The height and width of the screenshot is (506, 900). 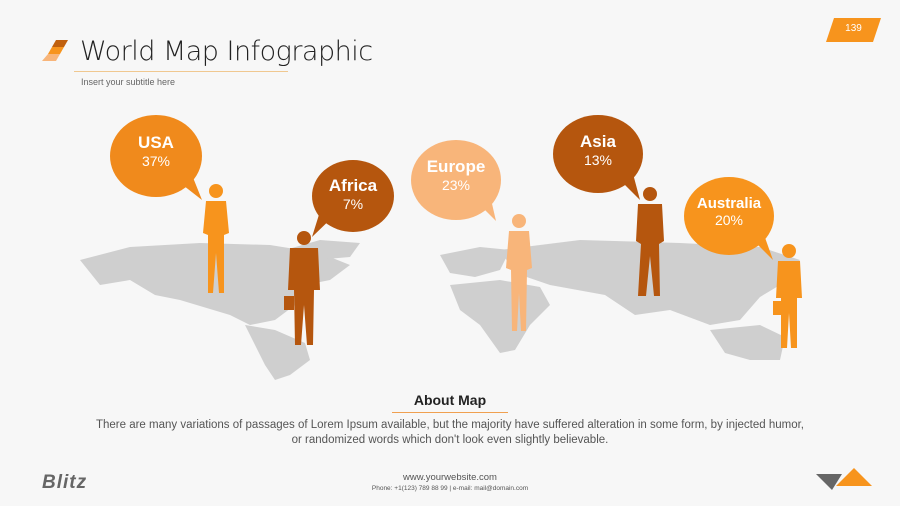 I want to click on page-title: World Map Infographic, so click(x=226, y=51).